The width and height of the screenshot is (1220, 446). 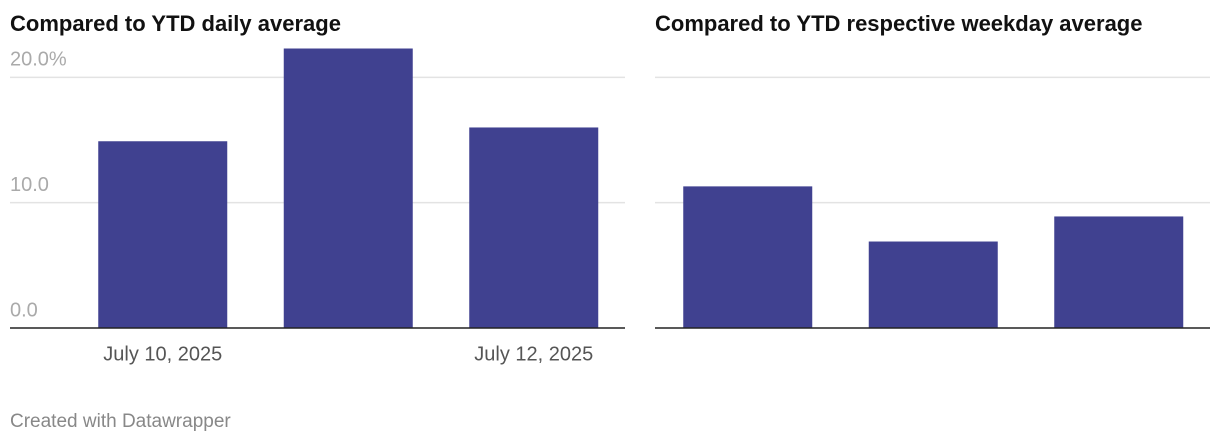 What do you see at coordinates (29, 185) in the screenshot?
I see `y-tick-label: 10.0` at bounding box center [29, 185].